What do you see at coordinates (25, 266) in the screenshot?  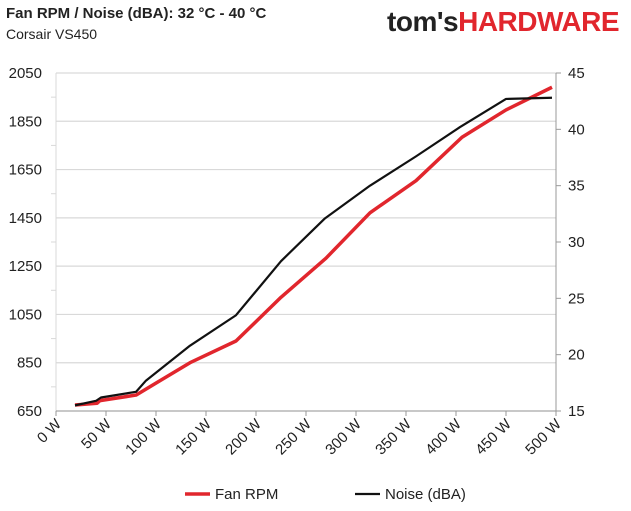 I see `y-left-tick-label: 1250` at bounding box center [25, 266].